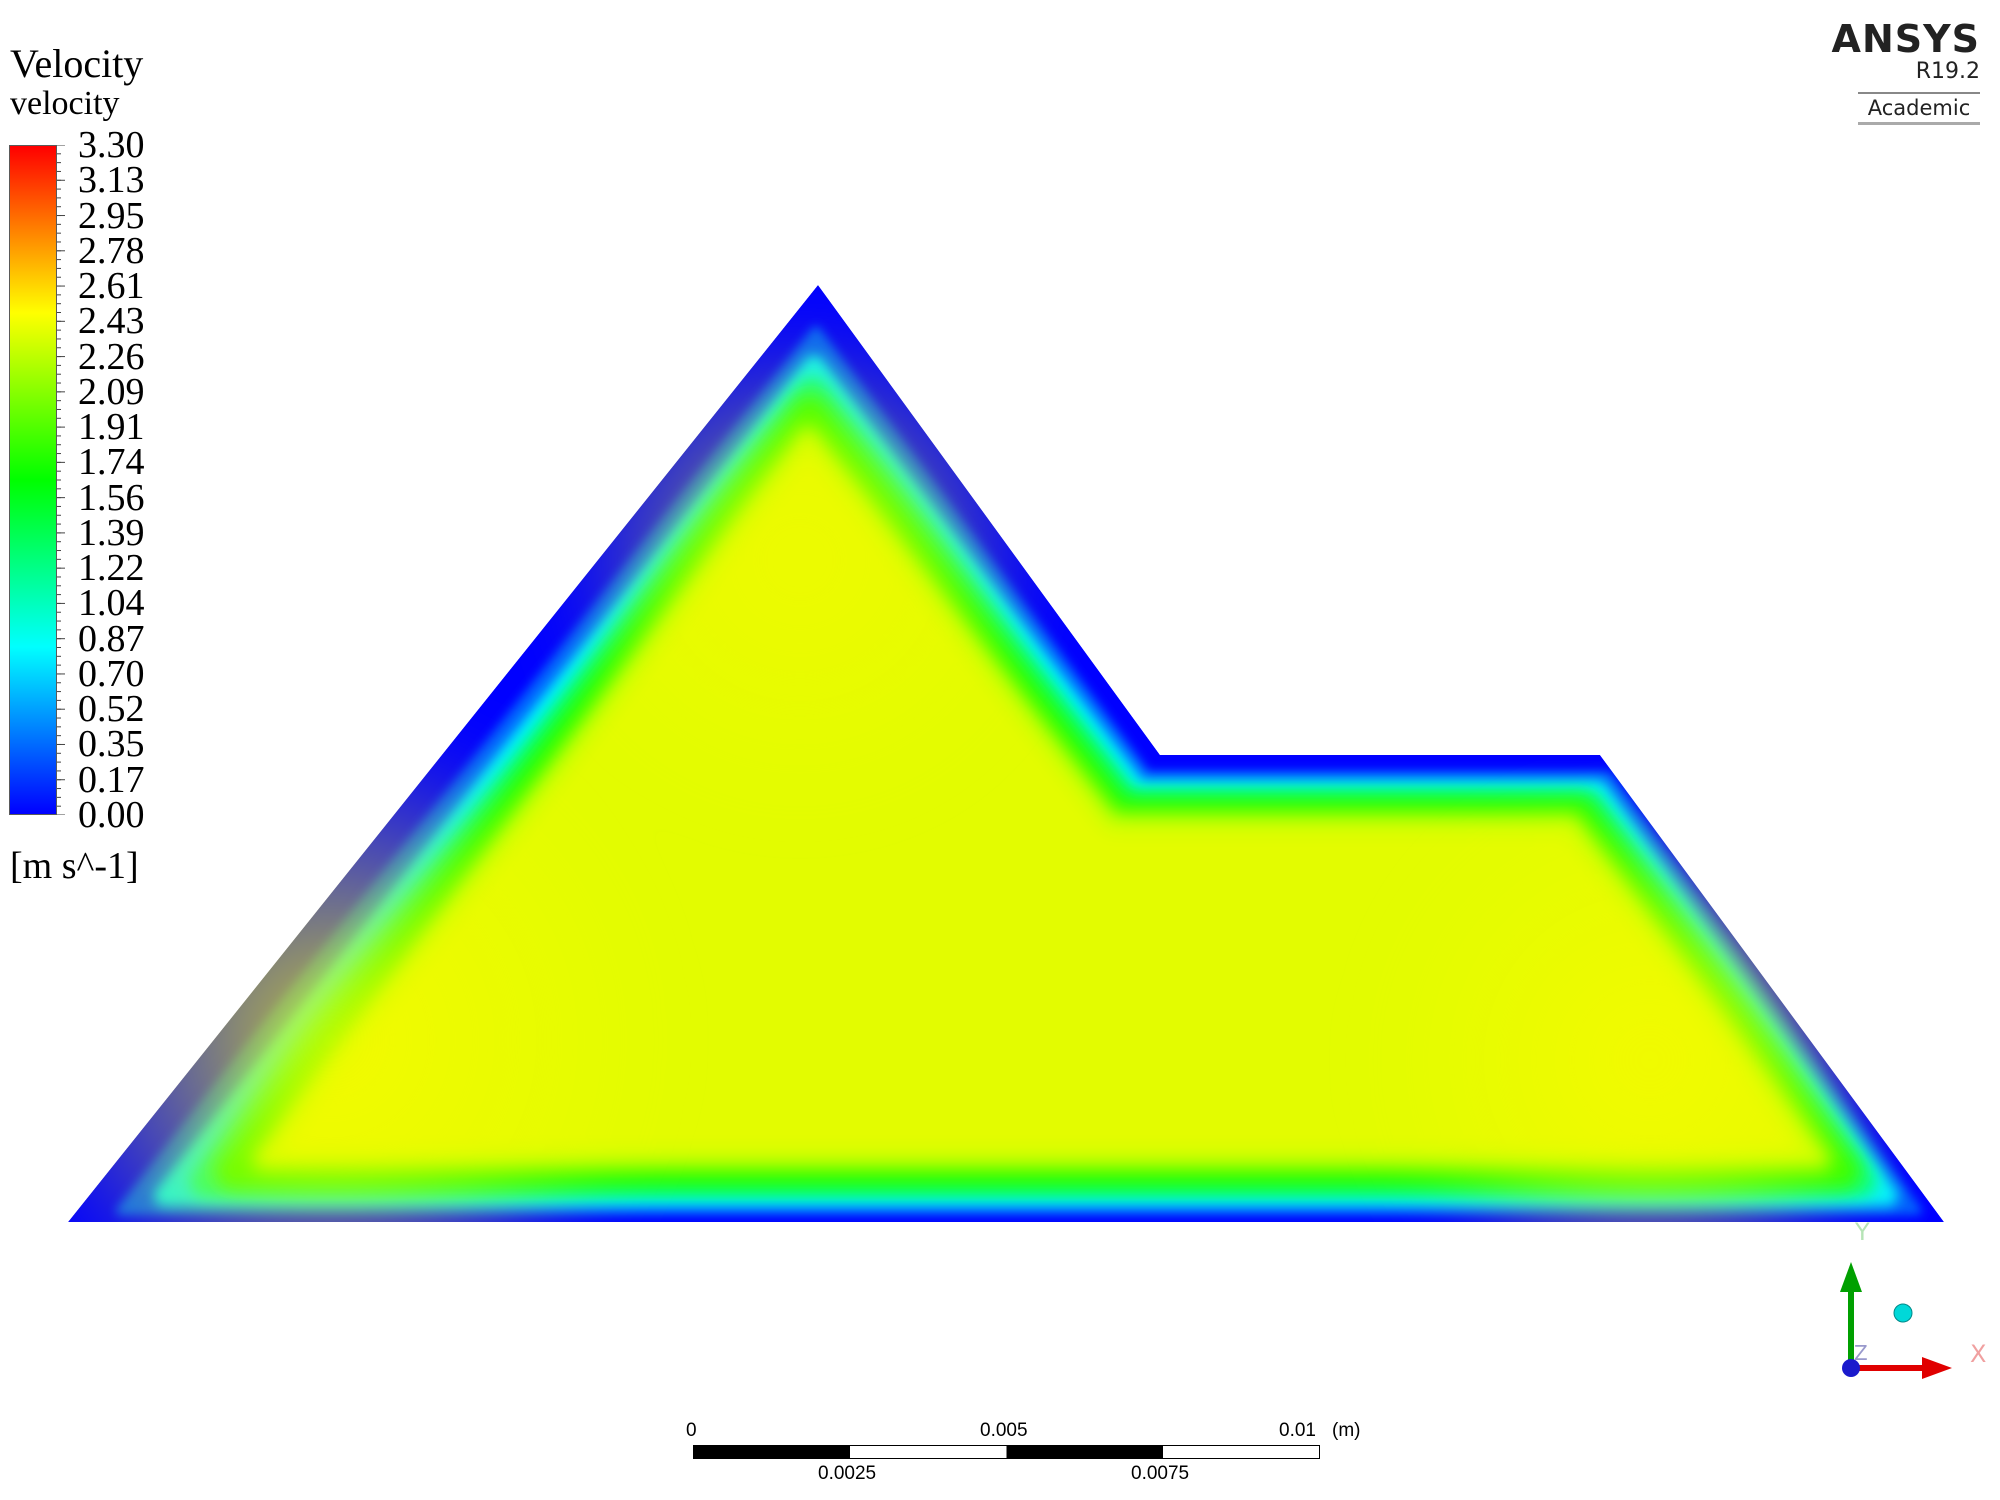 This screenshot has height=1500, width=2000. Describe the element at coordinates (111, 744) in the screenshot. I see `legend-tick-label: 0.35` at that location.